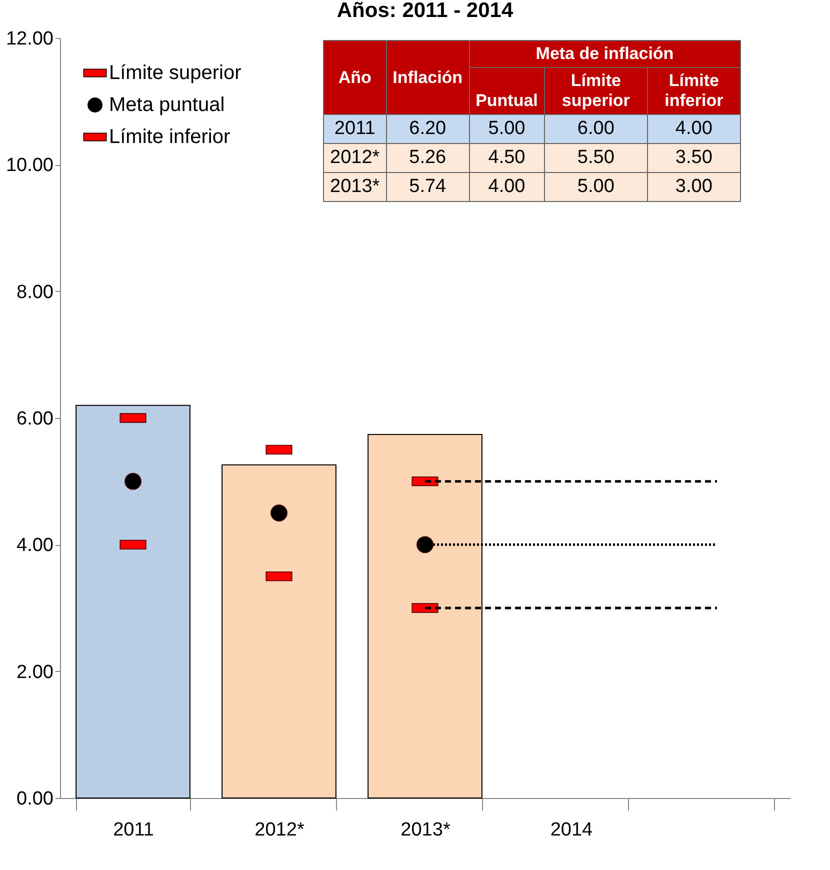 The width and height of the screenshot is (830, 870). Describe the element at coordinates (30, 165) in the screenshot. I see `y-tick-label: 10.00` at that location.